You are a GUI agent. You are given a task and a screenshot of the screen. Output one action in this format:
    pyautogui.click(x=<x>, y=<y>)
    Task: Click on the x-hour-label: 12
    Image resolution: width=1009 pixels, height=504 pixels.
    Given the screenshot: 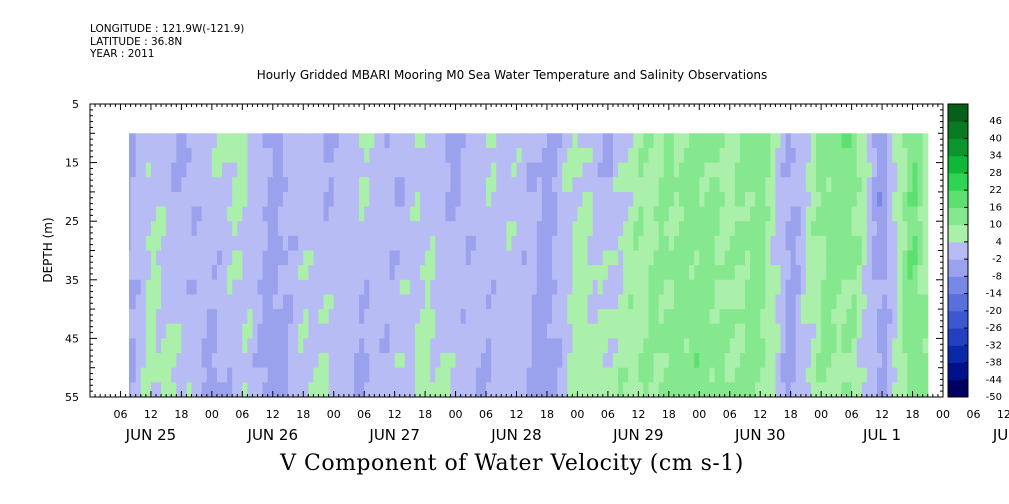 What is the action you would take?
    pyautogui.click(x=882, y=414)
    